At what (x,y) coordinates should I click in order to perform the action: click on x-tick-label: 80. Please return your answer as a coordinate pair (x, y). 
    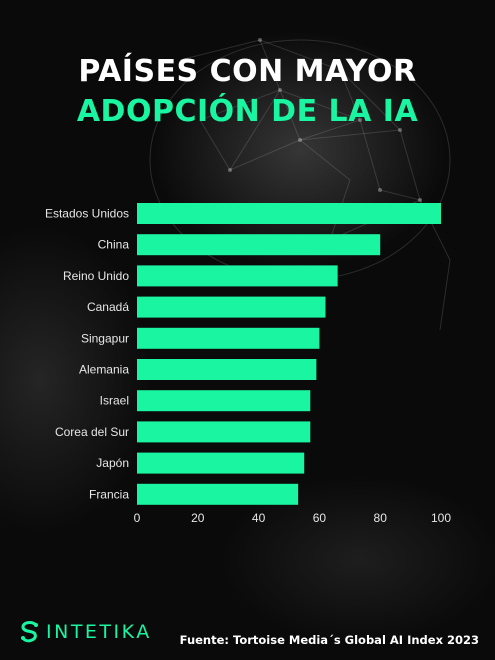
    Looking at the image, I should click on (381, 518).